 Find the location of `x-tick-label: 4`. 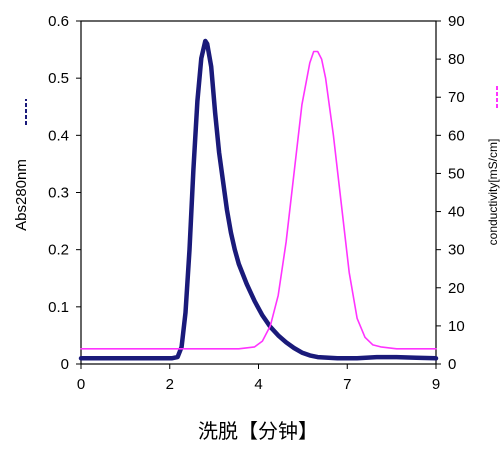

x-tick-label: 4 is located at coordinates (258, 384).